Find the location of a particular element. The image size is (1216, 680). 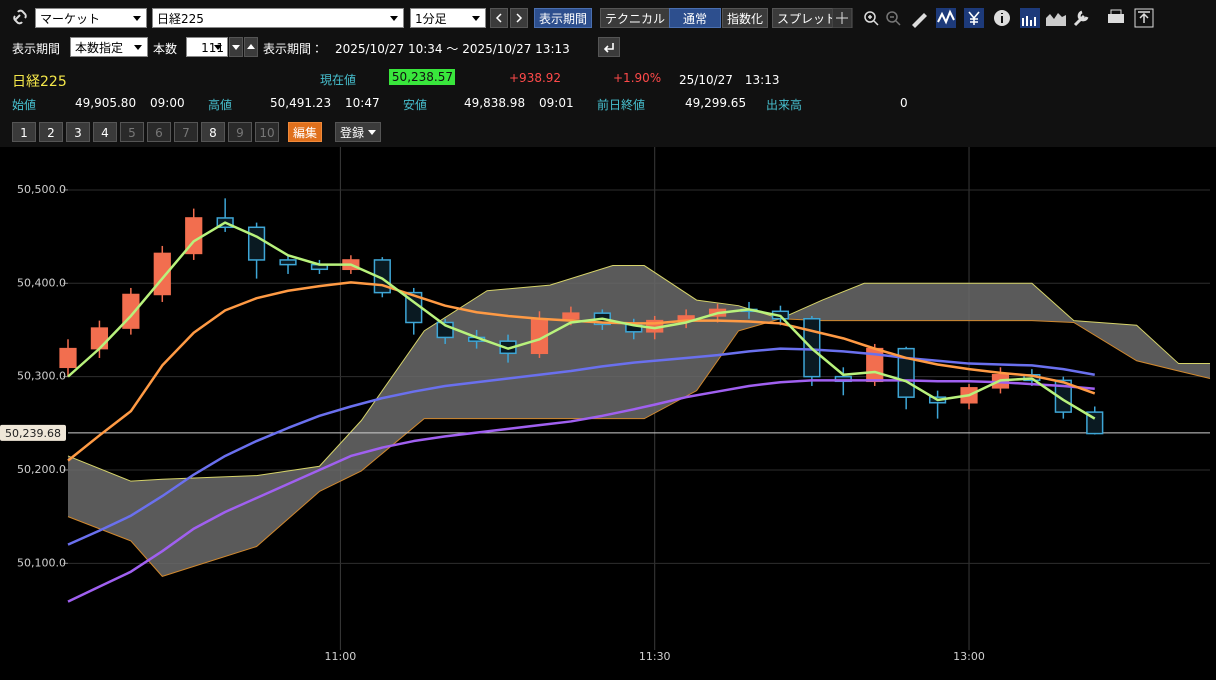

next-button is located at coordinates (519, 18).